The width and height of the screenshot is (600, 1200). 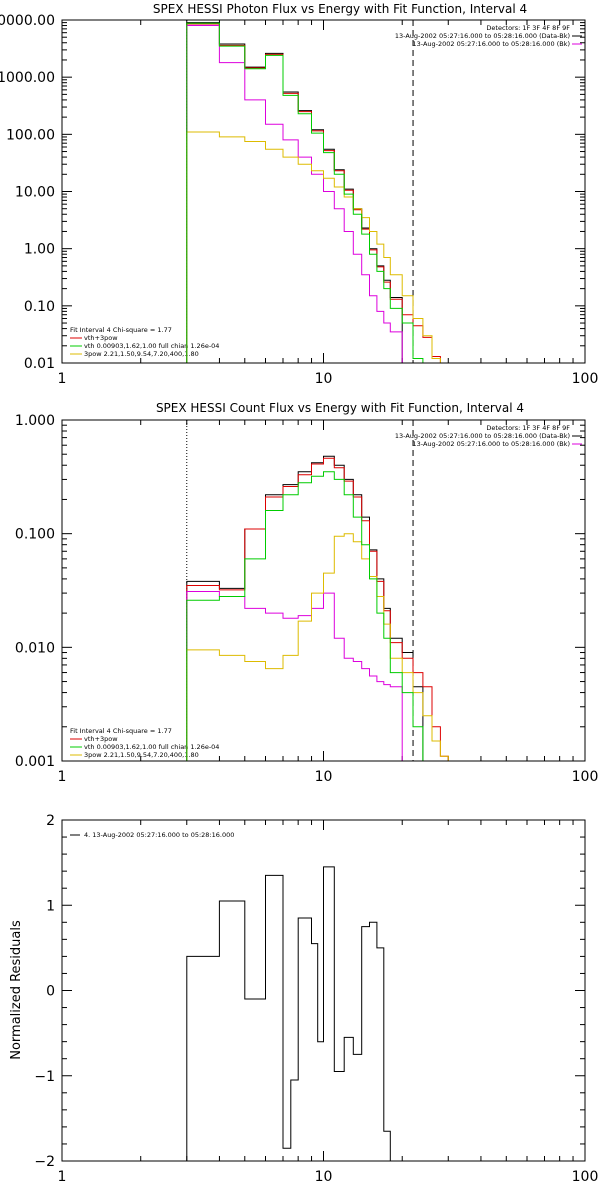 I want to click on count-legend-line-4: 3pow 2.21,1.50,9.54,7.20,400,1.80, so click(x=141, y=755).